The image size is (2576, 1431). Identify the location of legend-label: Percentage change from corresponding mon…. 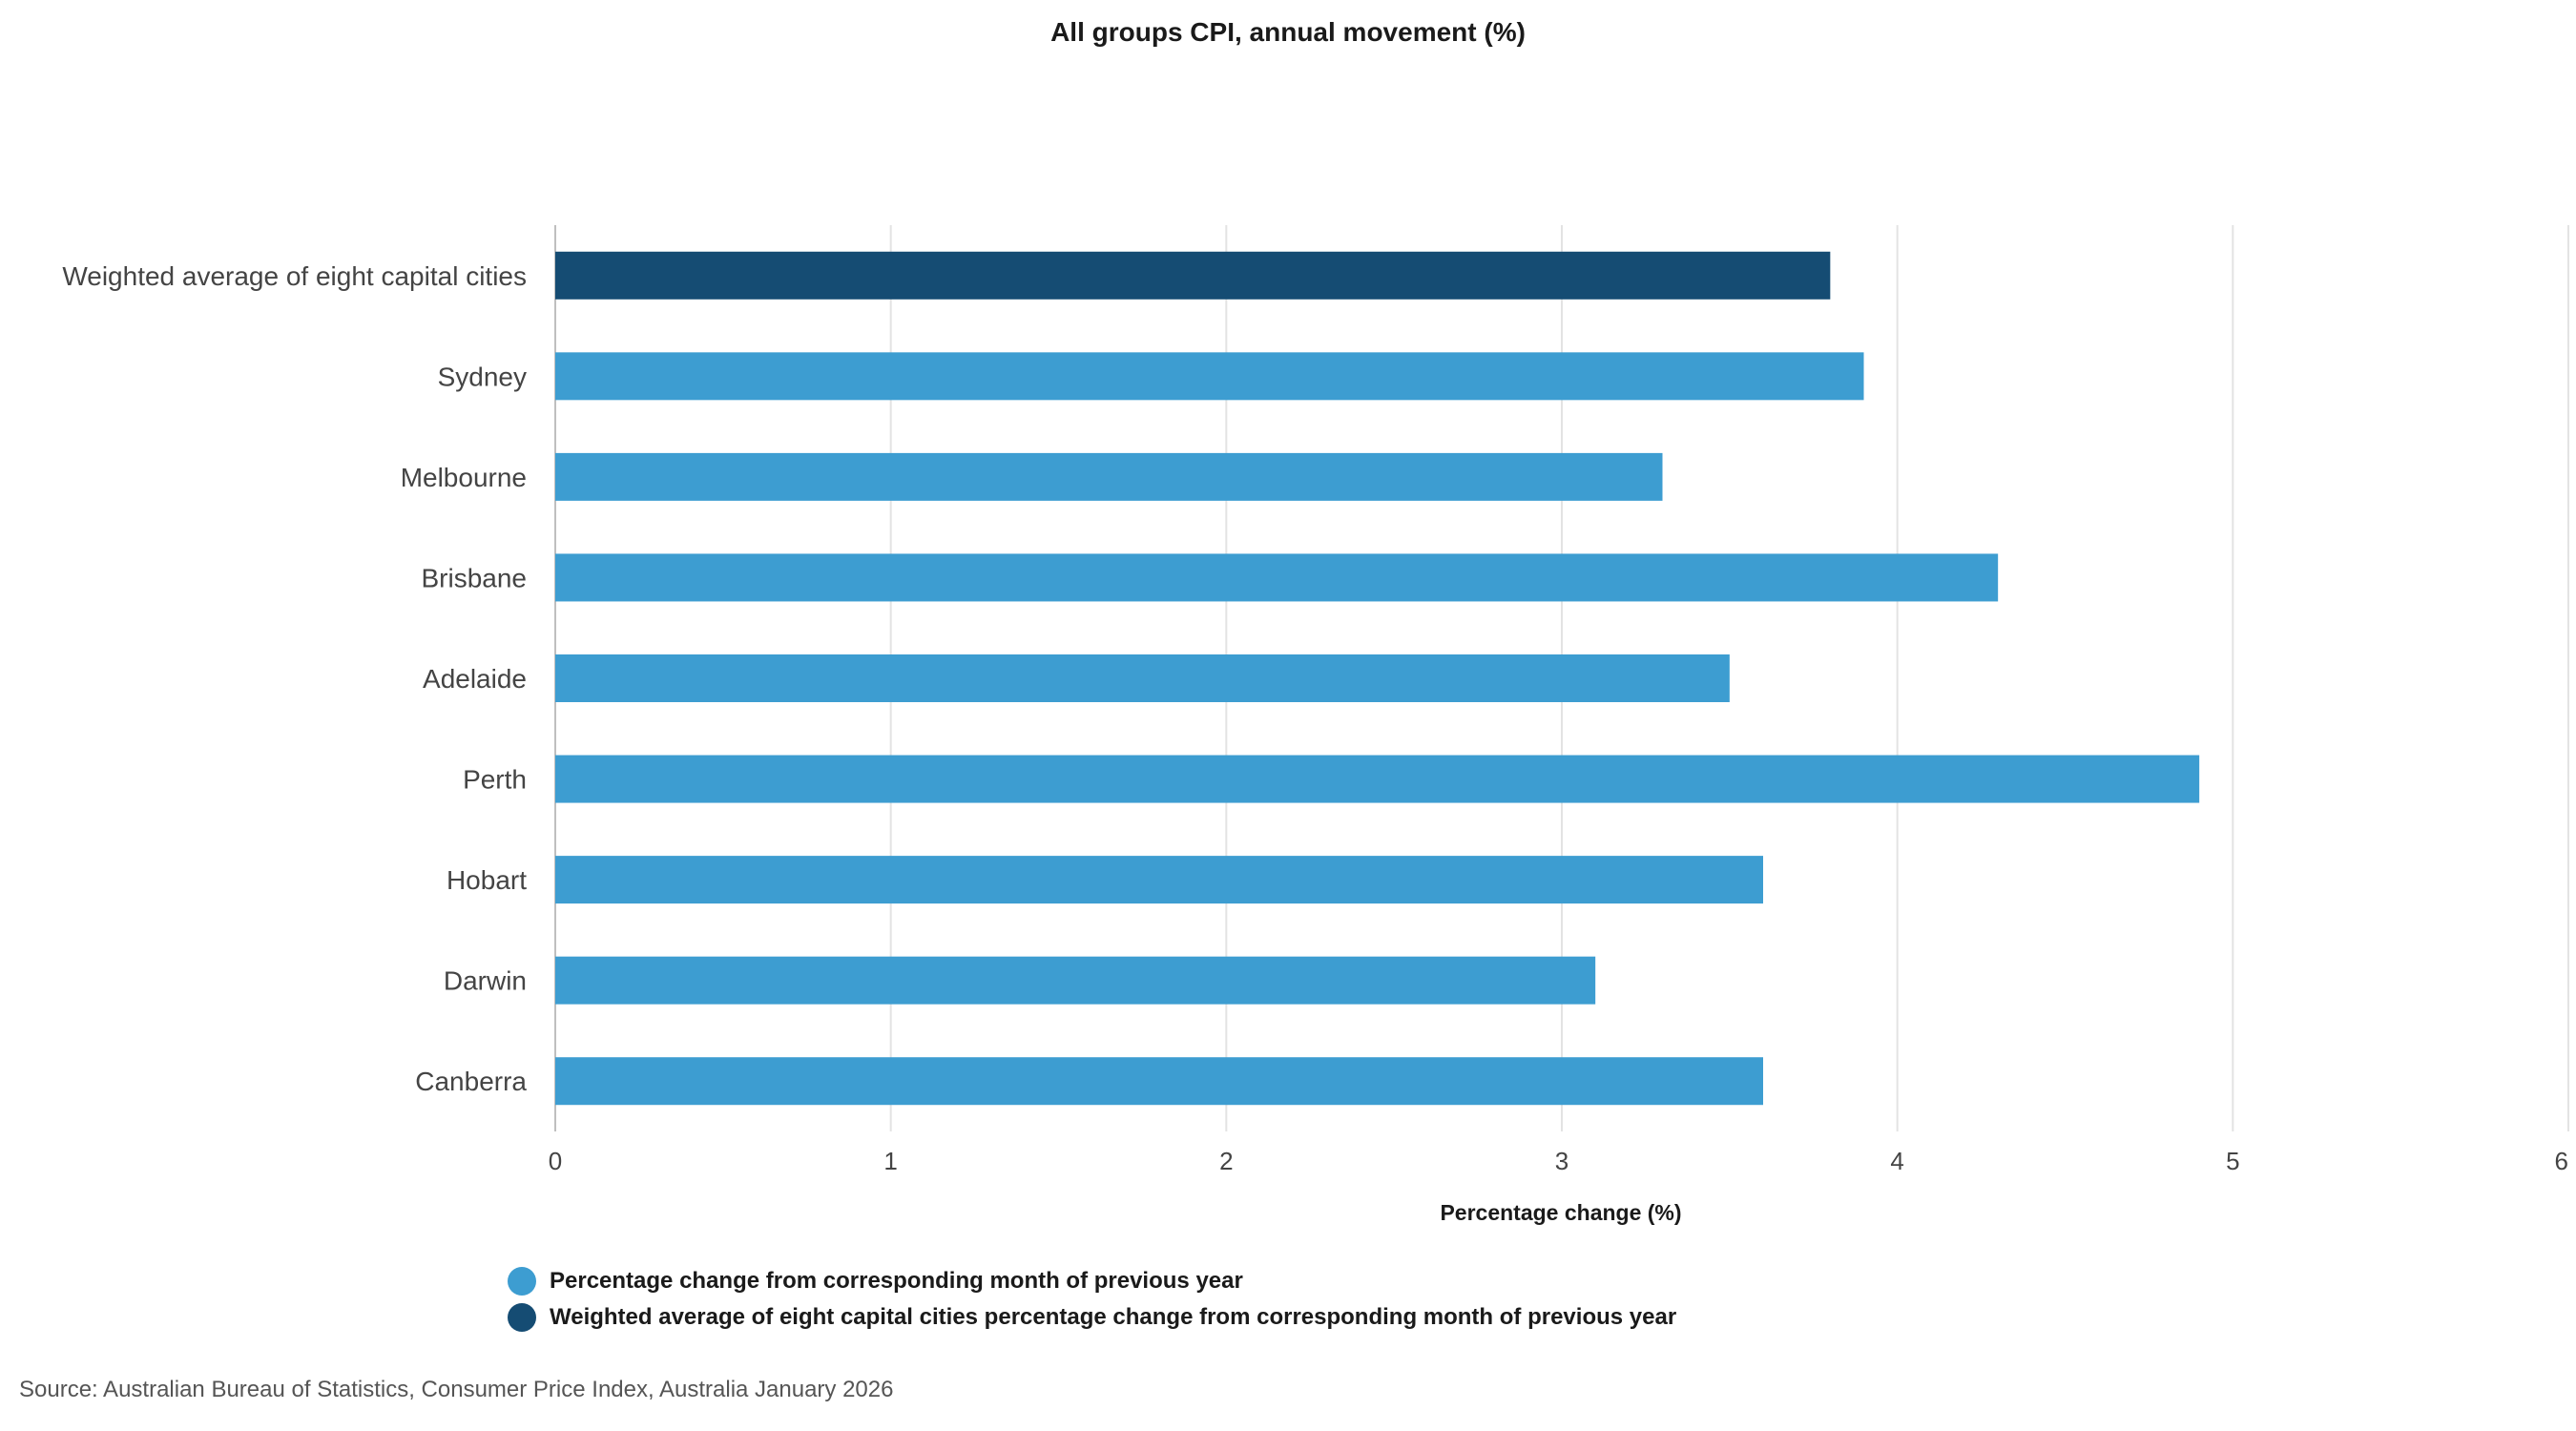
(896, 1281).